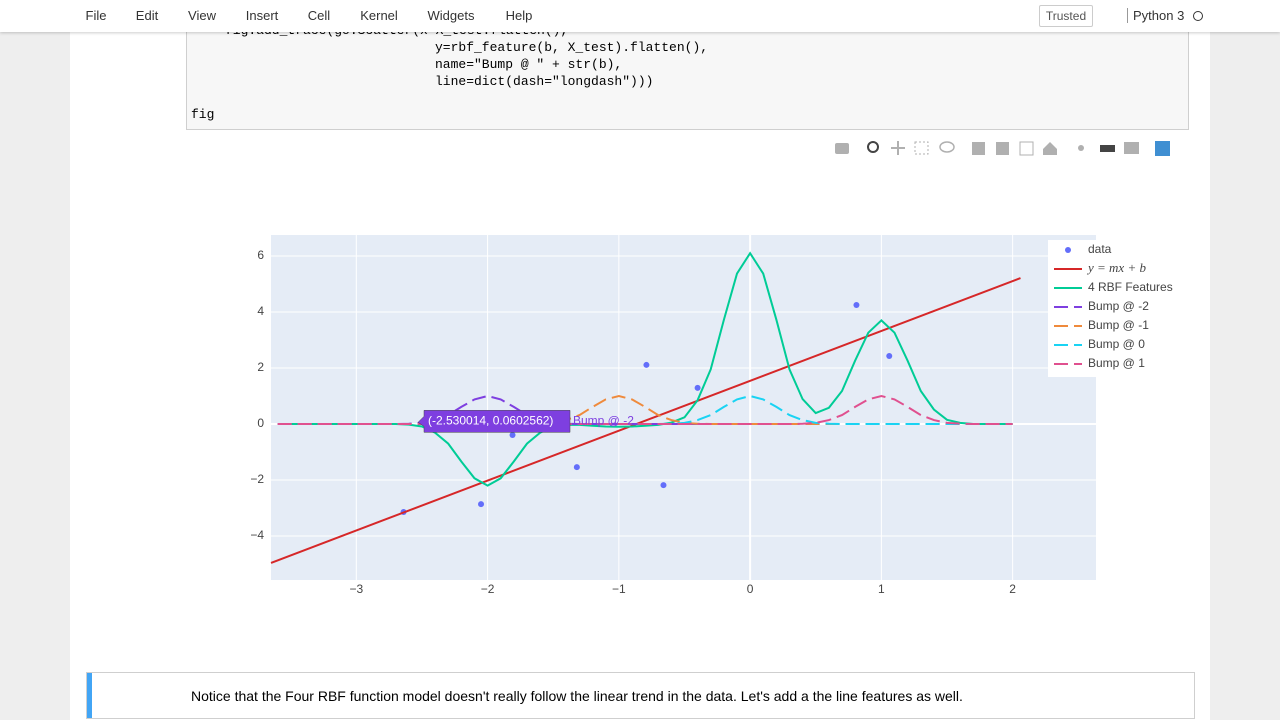 The image size is (1280, 720). I want to click on menu-item: Insert, so click(262, 15).